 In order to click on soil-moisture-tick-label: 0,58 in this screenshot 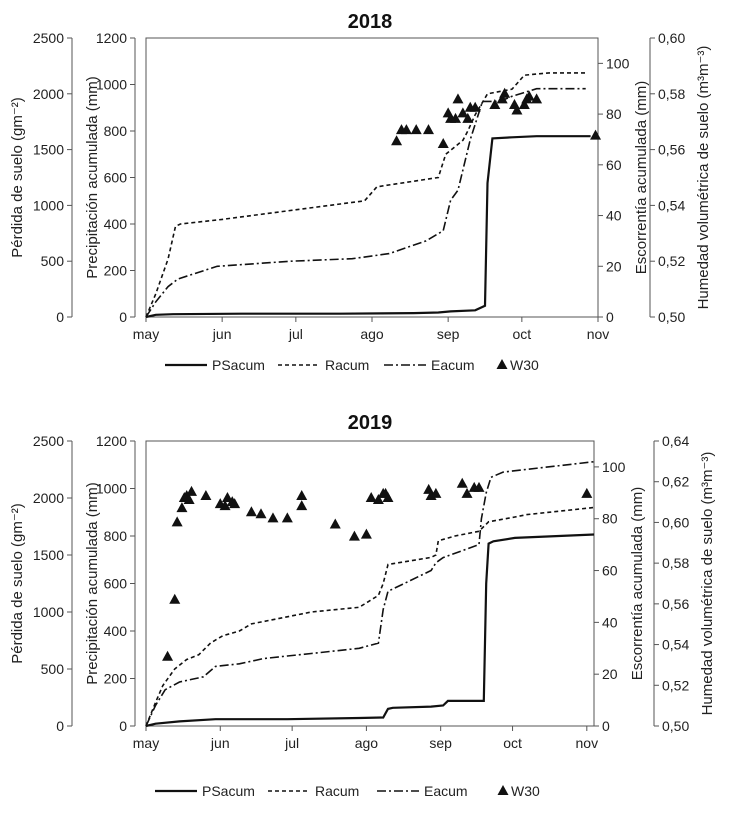, I will do `click(671, 94)`.